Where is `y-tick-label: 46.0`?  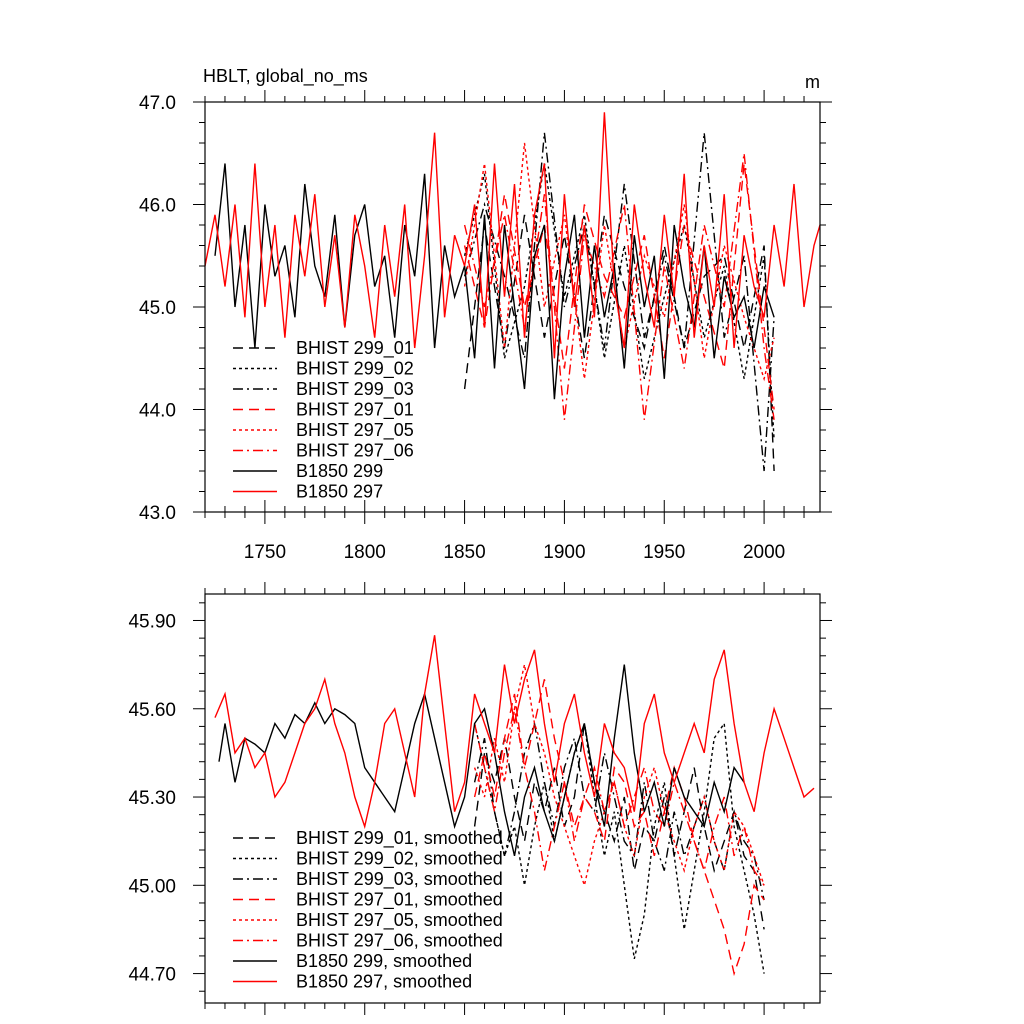
y-tick-label: 46.0 is located at coordinates (157, 206).